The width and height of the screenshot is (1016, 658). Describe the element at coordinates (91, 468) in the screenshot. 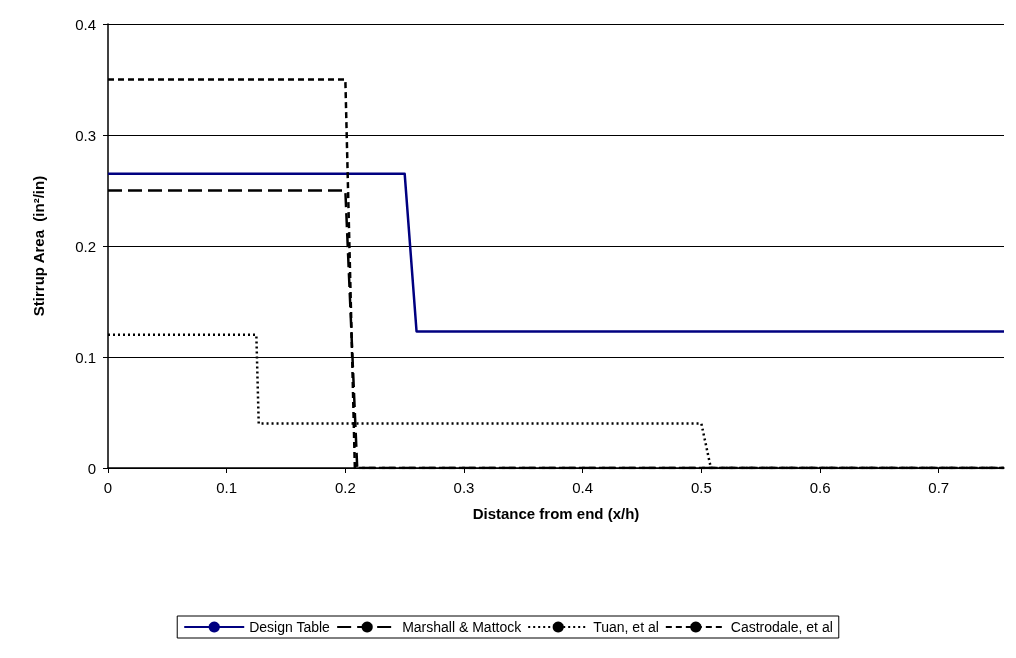

I see `y-tick-label: 0` at that location.